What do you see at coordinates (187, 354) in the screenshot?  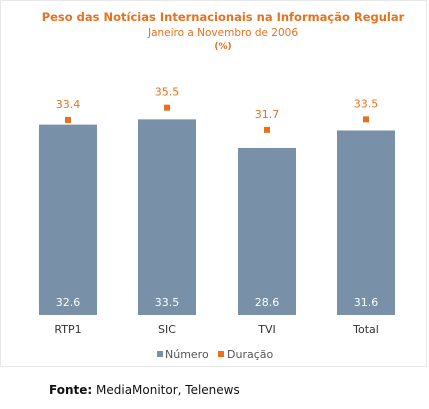 I see `legend-label-numero: Número` at bounding box center [187, 354].